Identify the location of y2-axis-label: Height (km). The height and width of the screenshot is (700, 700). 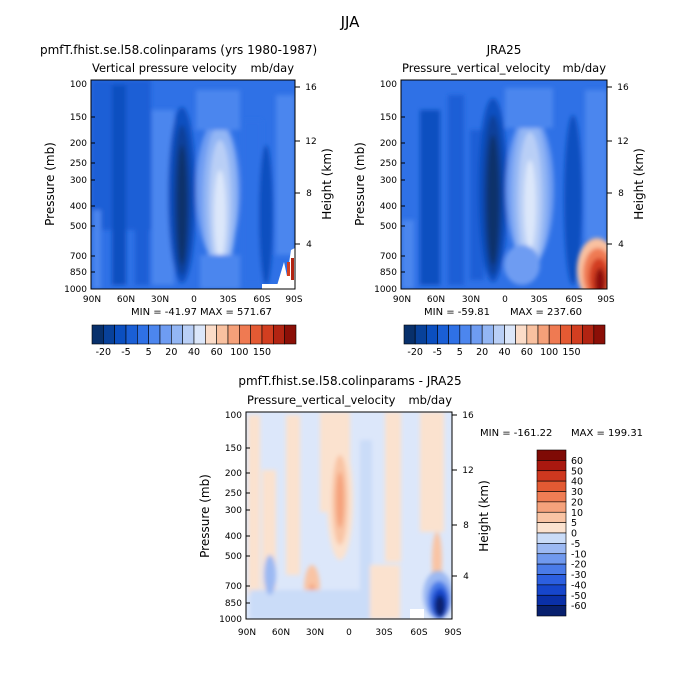
(639, 183).